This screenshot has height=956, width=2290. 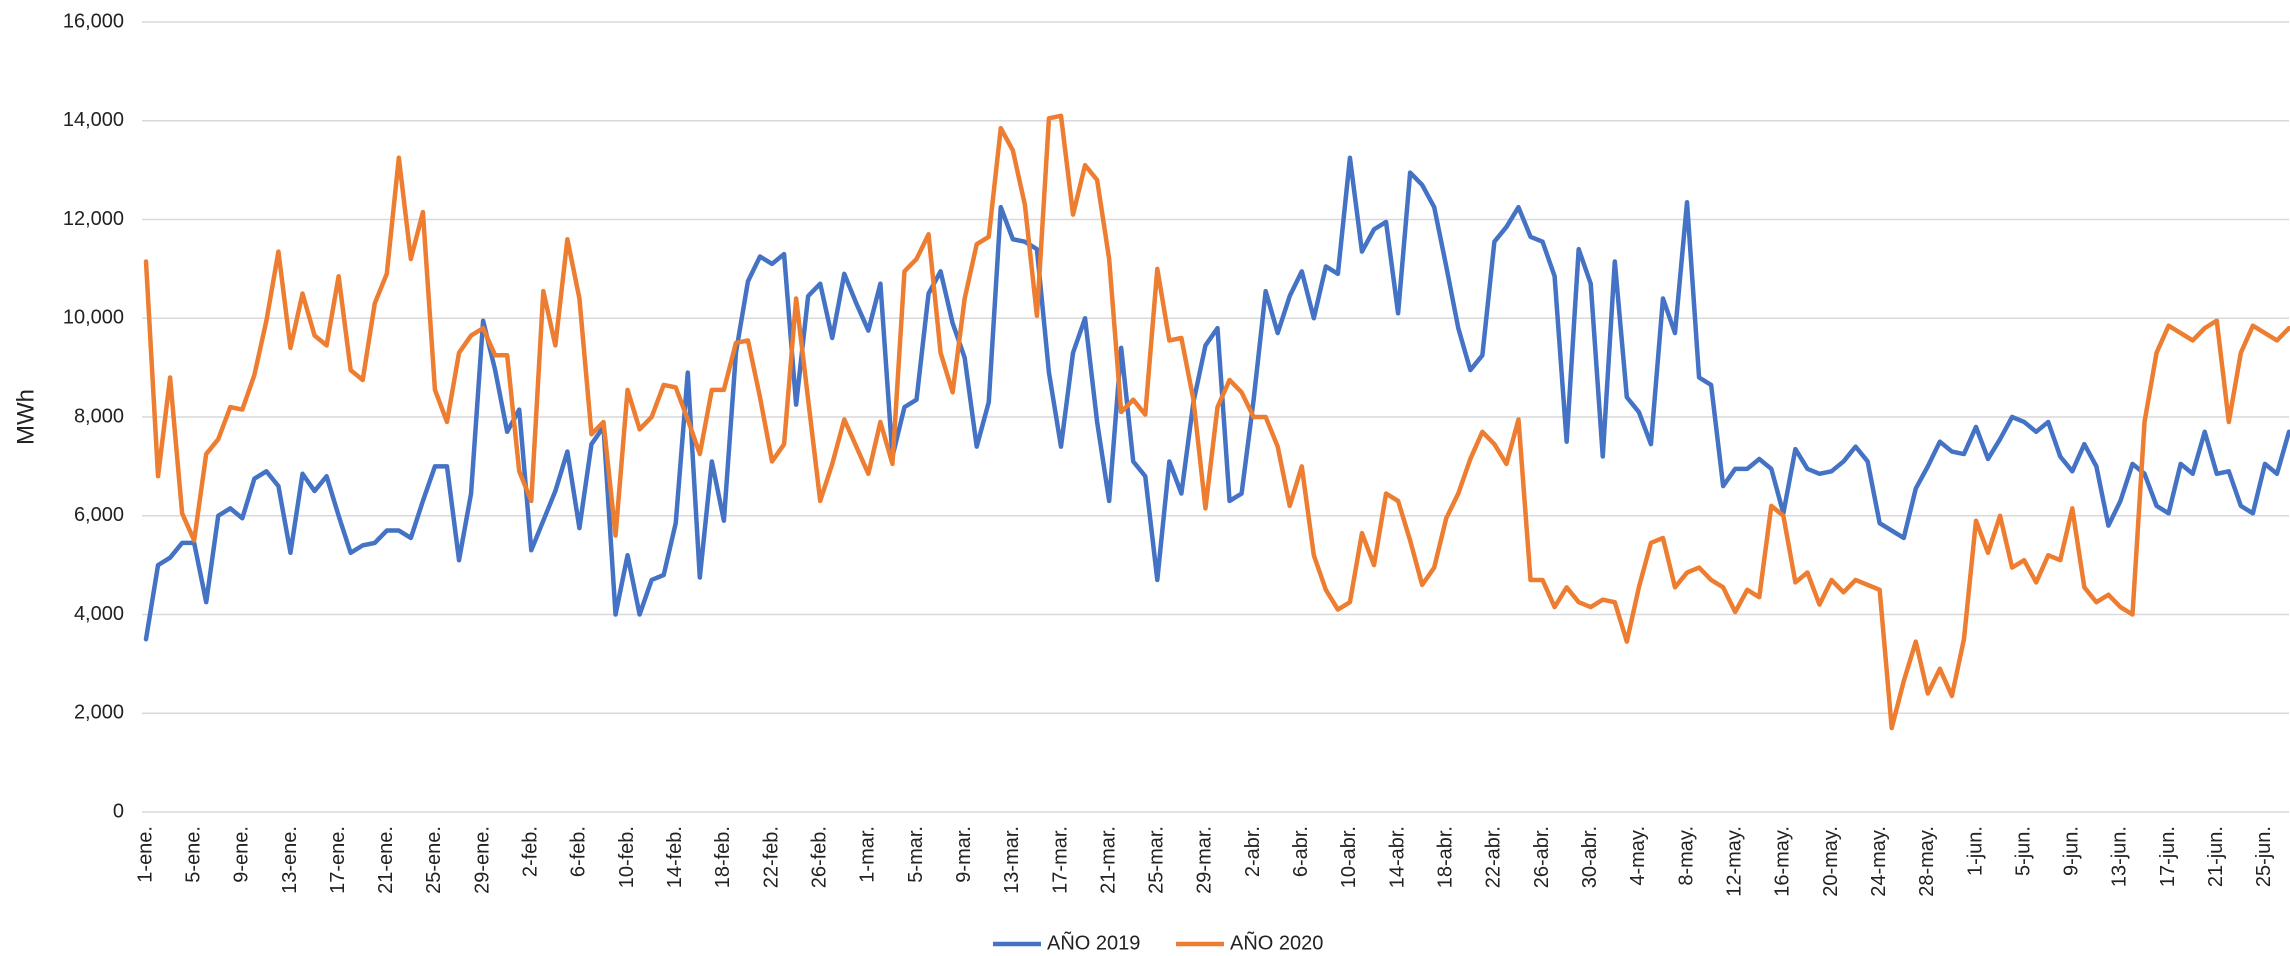 I want to click on x-tick-label: 5-ene., so click(x=193, y=854).